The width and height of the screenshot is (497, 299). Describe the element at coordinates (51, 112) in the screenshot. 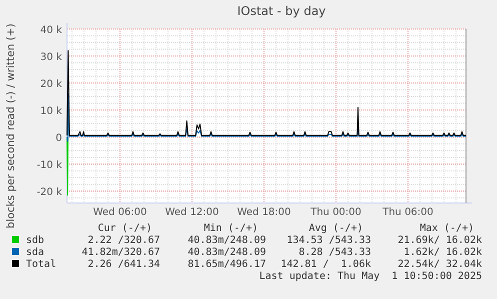

I see `y-tick-label: 10 k` at that location.